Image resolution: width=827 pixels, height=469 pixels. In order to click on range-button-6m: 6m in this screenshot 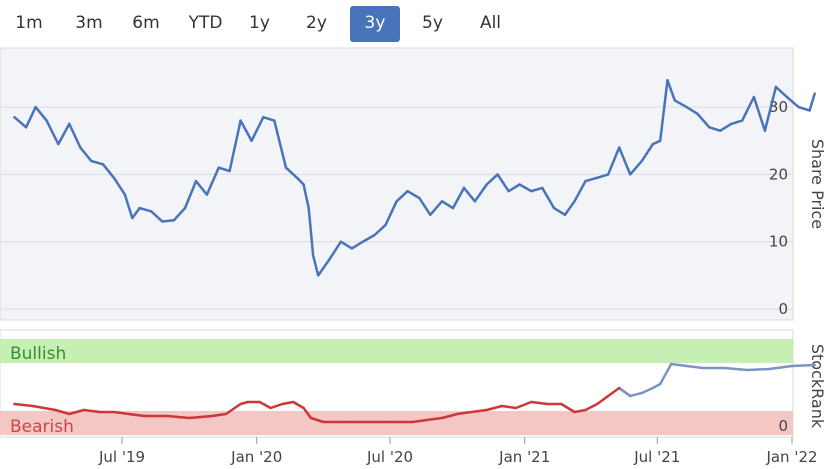, I will do `click(146, 23)`.